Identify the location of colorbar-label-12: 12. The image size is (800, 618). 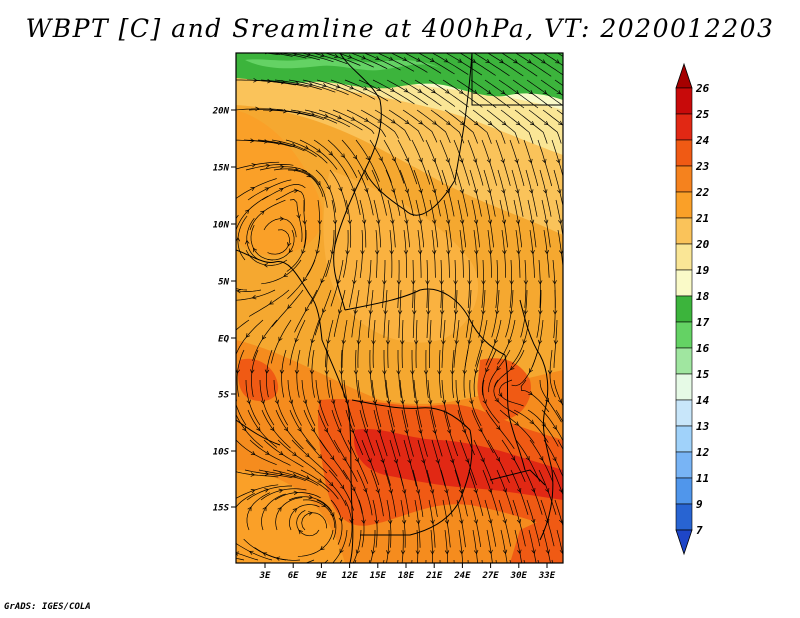
(703, 452).